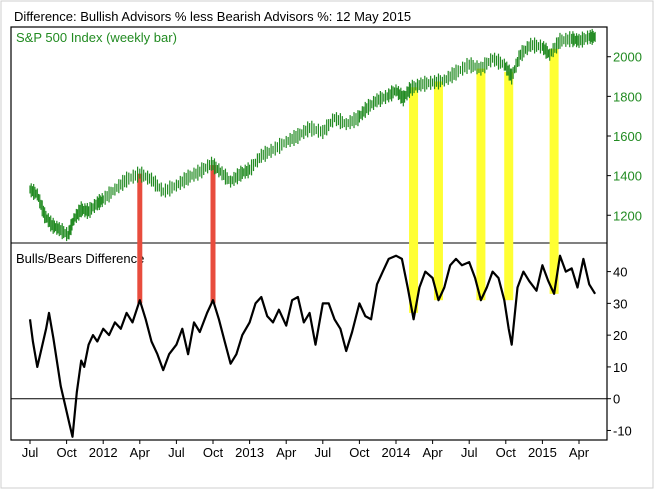 This screenshot has height=489, width=654. What do you see at coordinates (542, 452) in the screenshot?
I see `x-tick-label: 2015` at bounding box center [542, 452].